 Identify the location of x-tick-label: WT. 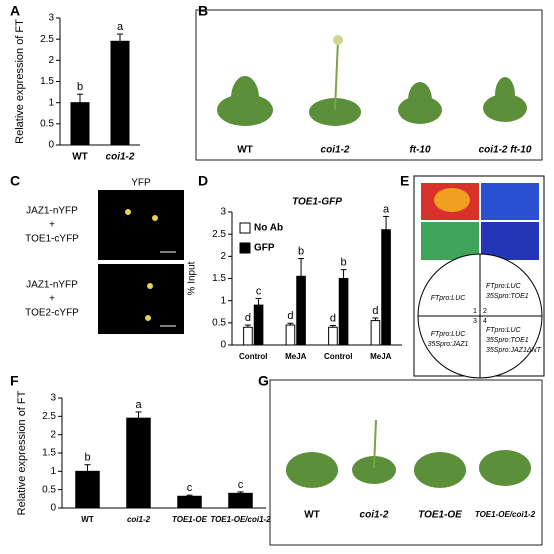
(80, 157).